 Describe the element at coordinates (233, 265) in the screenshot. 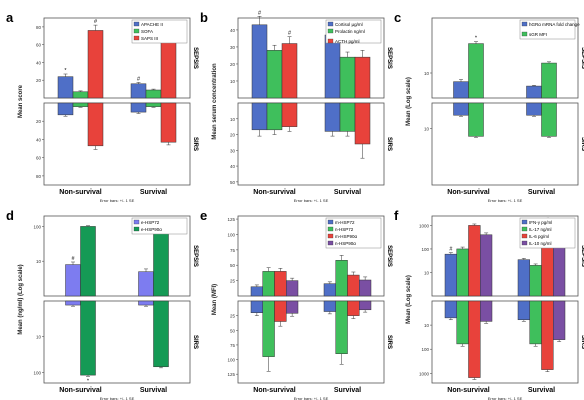

I see `top-tick-label: 50` at that location.